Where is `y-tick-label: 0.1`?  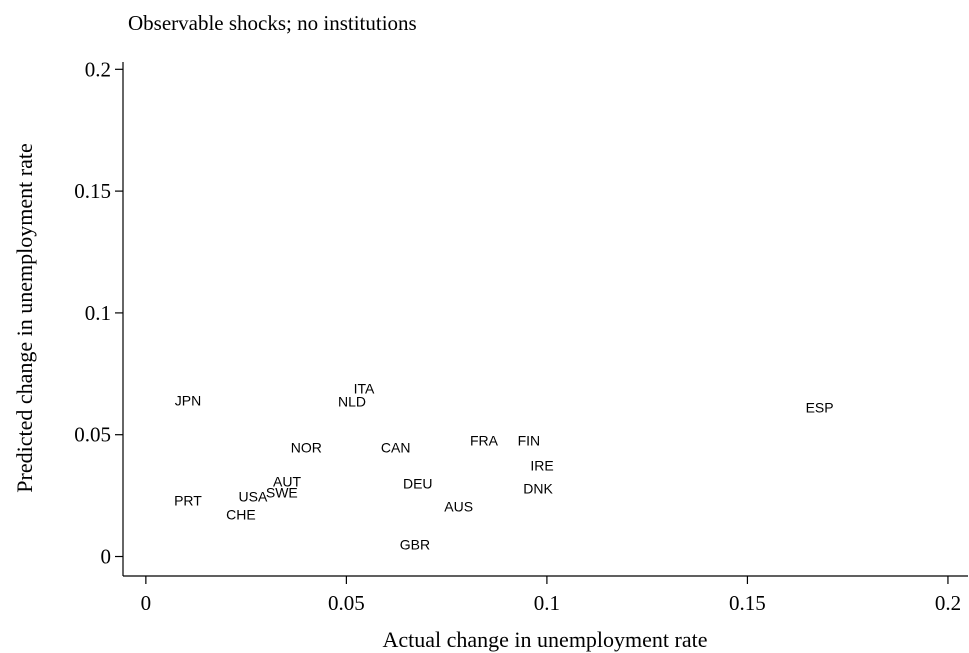 y-tick-label: 0.1 is located at coordinates (98, 313).